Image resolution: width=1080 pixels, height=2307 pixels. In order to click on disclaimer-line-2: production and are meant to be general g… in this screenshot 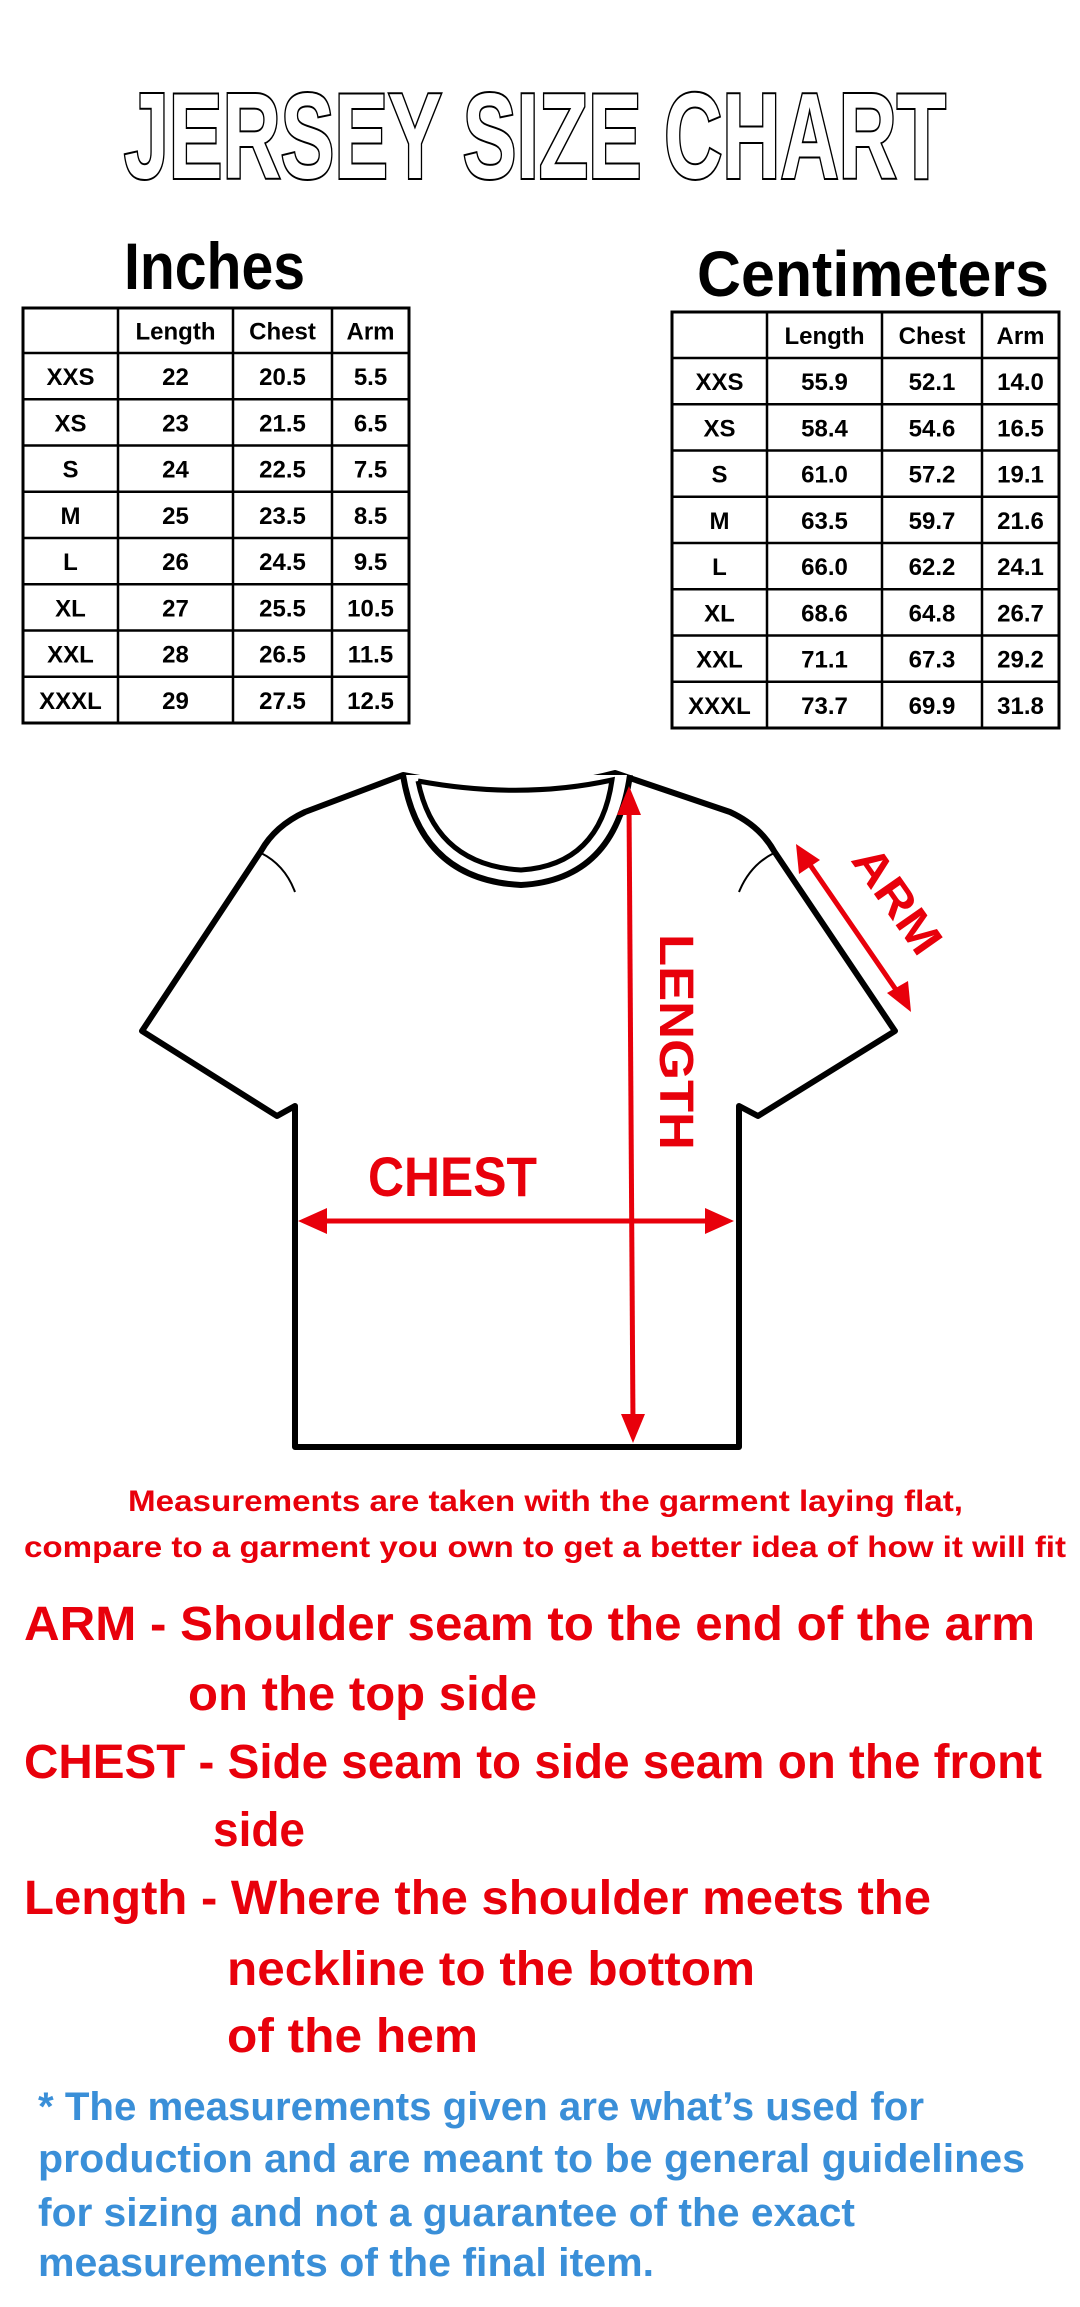, I will do `click(531, 2159)`.